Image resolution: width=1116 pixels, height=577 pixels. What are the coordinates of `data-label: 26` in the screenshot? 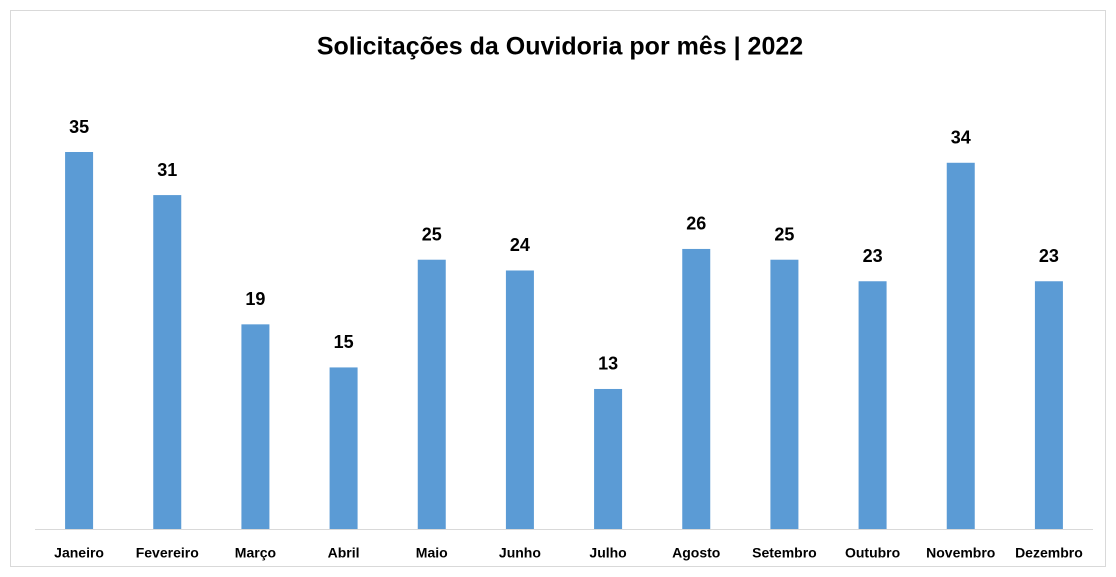 It's located at (696, 224).